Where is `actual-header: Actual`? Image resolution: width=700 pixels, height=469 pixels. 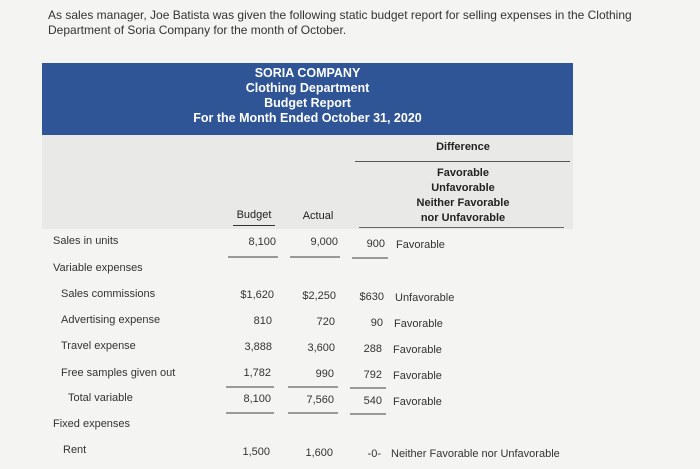
actual-header: Actual is located at coordinates (318, 216).